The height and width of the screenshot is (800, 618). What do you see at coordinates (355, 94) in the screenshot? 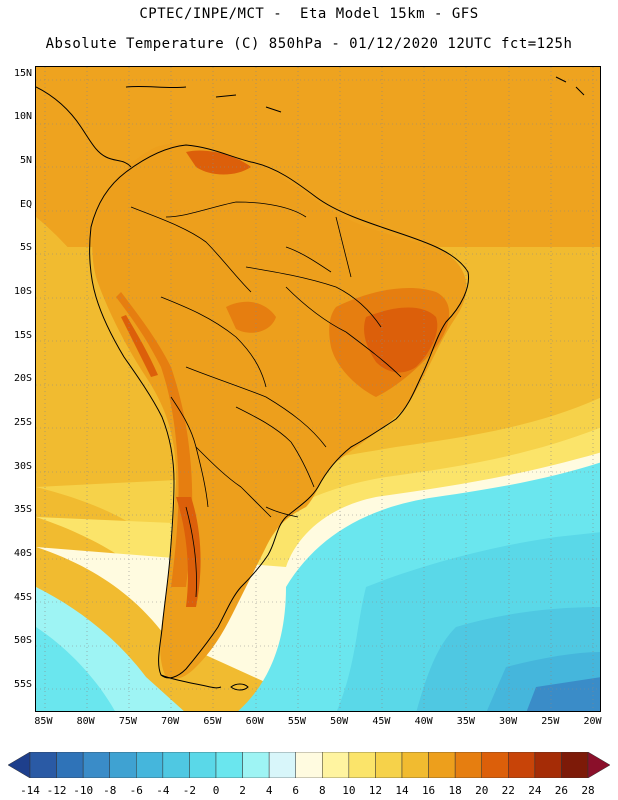
I see `caribbean-islands` at bounding box center [355, 94].